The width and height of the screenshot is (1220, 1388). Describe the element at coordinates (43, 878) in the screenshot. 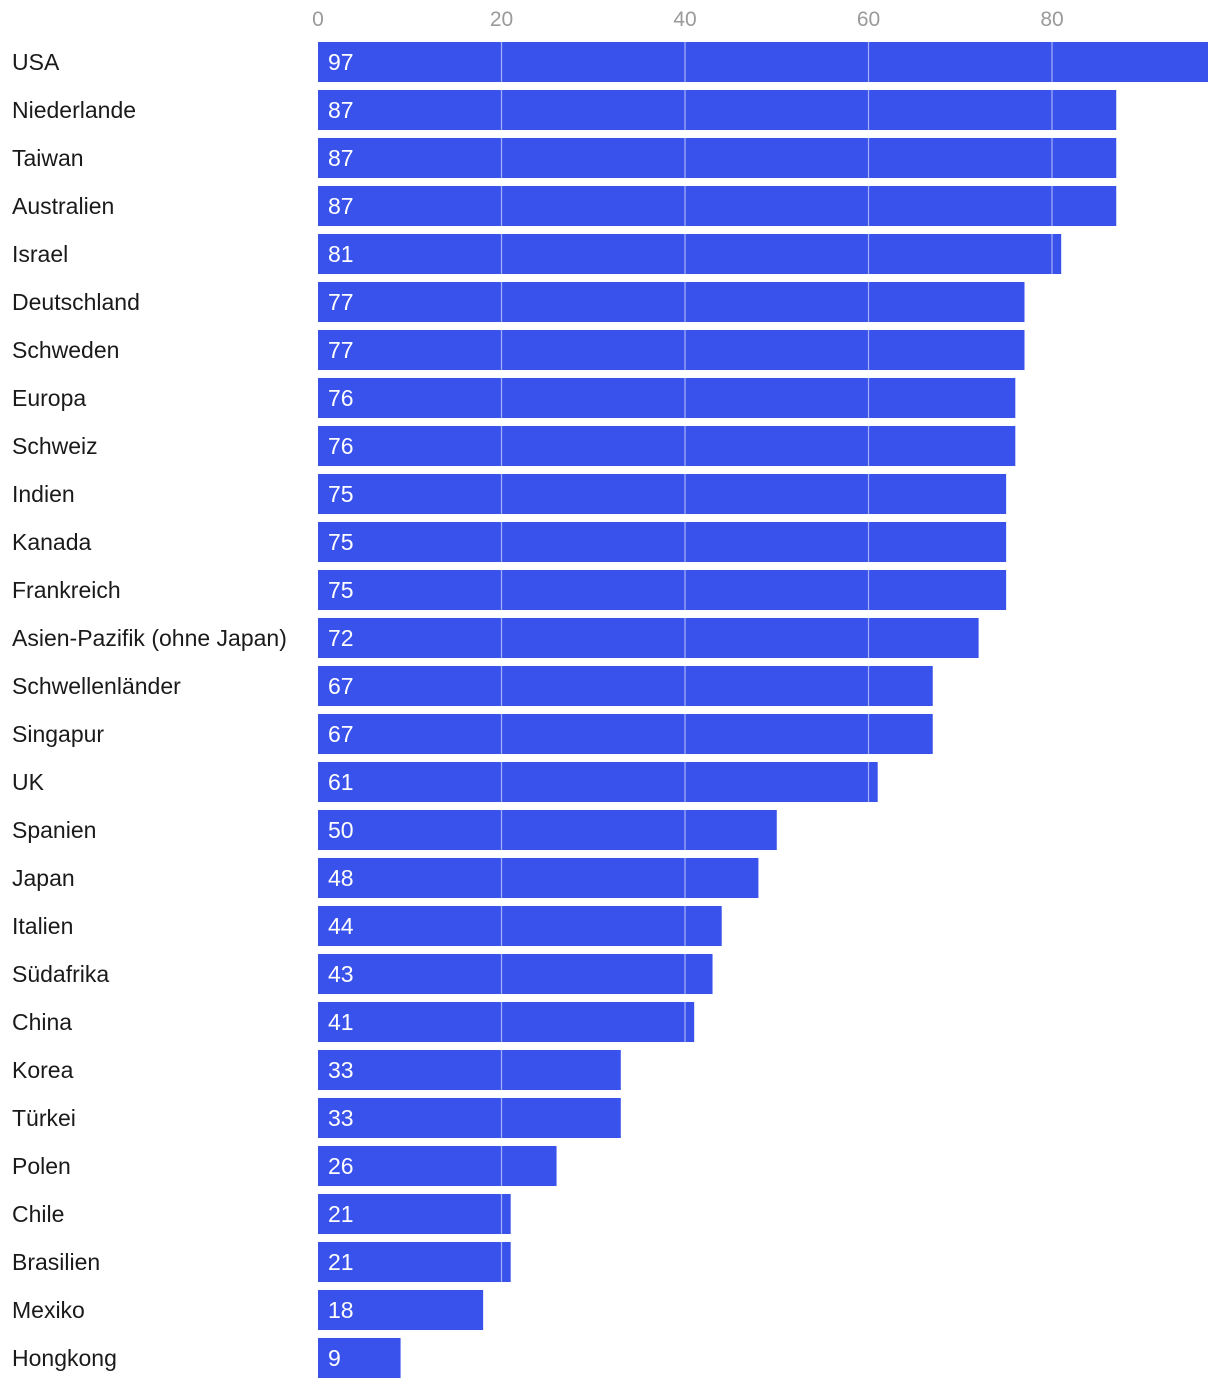

I see `category-label-japan: Japan` at that location.